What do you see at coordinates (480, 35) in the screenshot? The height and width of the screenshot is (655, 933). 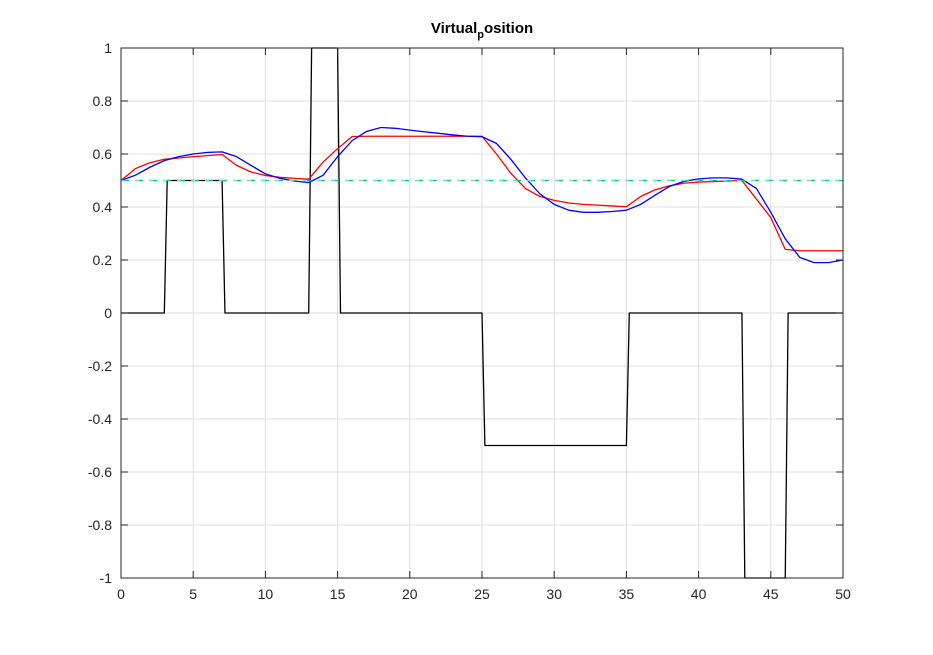 I see `chart-title-subscript: p` at bounding box center [480, 35].